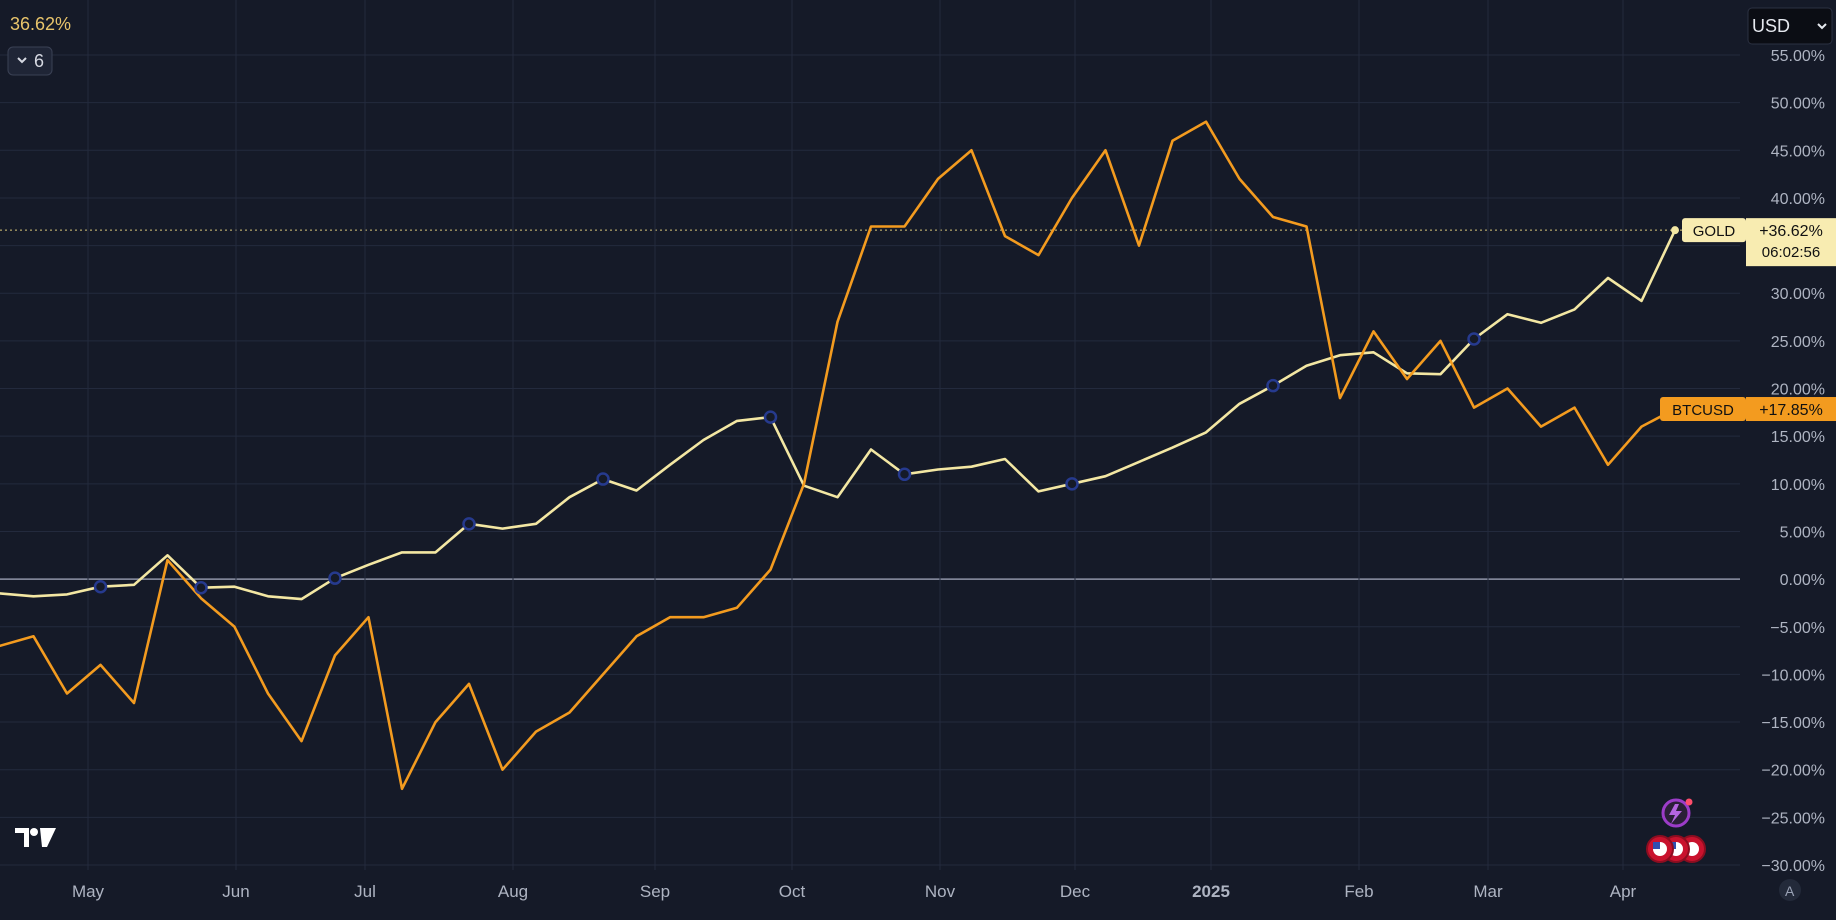 The image size is (1836, 920). I want to click on x-tick-label: Mar, so click(1488, 891).